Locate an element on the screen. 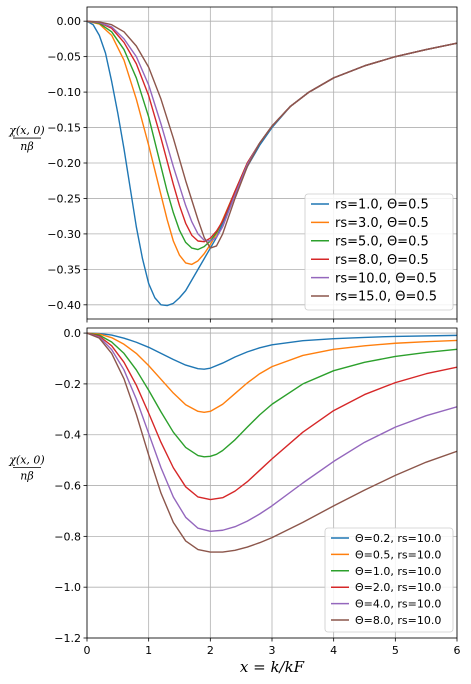  bottom-chart-y-tick-label: −1.2 is located at coordinates (67, 638).